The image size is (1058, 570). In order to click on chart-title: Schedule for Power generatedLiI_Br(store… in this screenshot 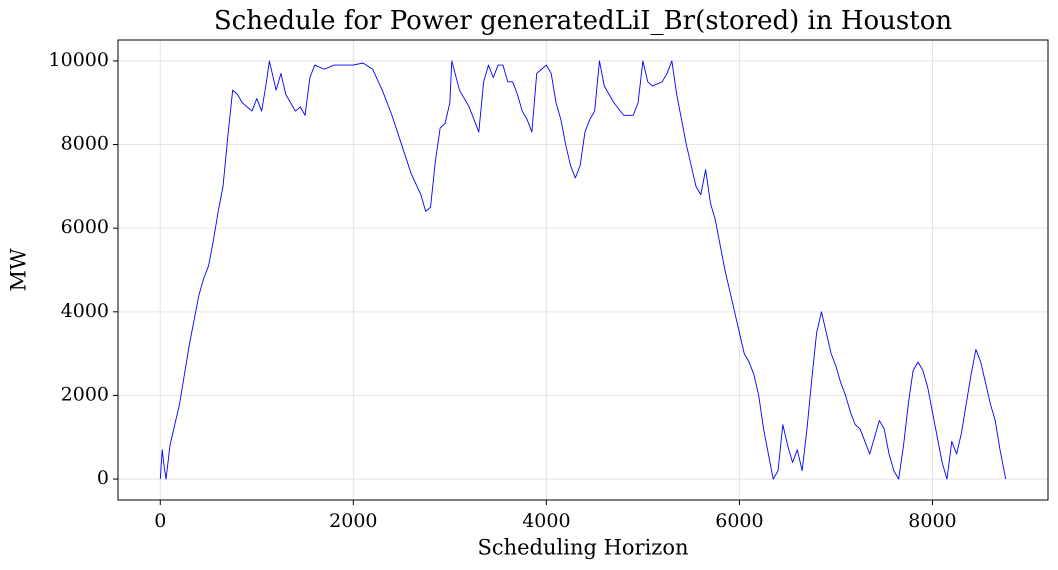, I will do `click(583, 21)`.